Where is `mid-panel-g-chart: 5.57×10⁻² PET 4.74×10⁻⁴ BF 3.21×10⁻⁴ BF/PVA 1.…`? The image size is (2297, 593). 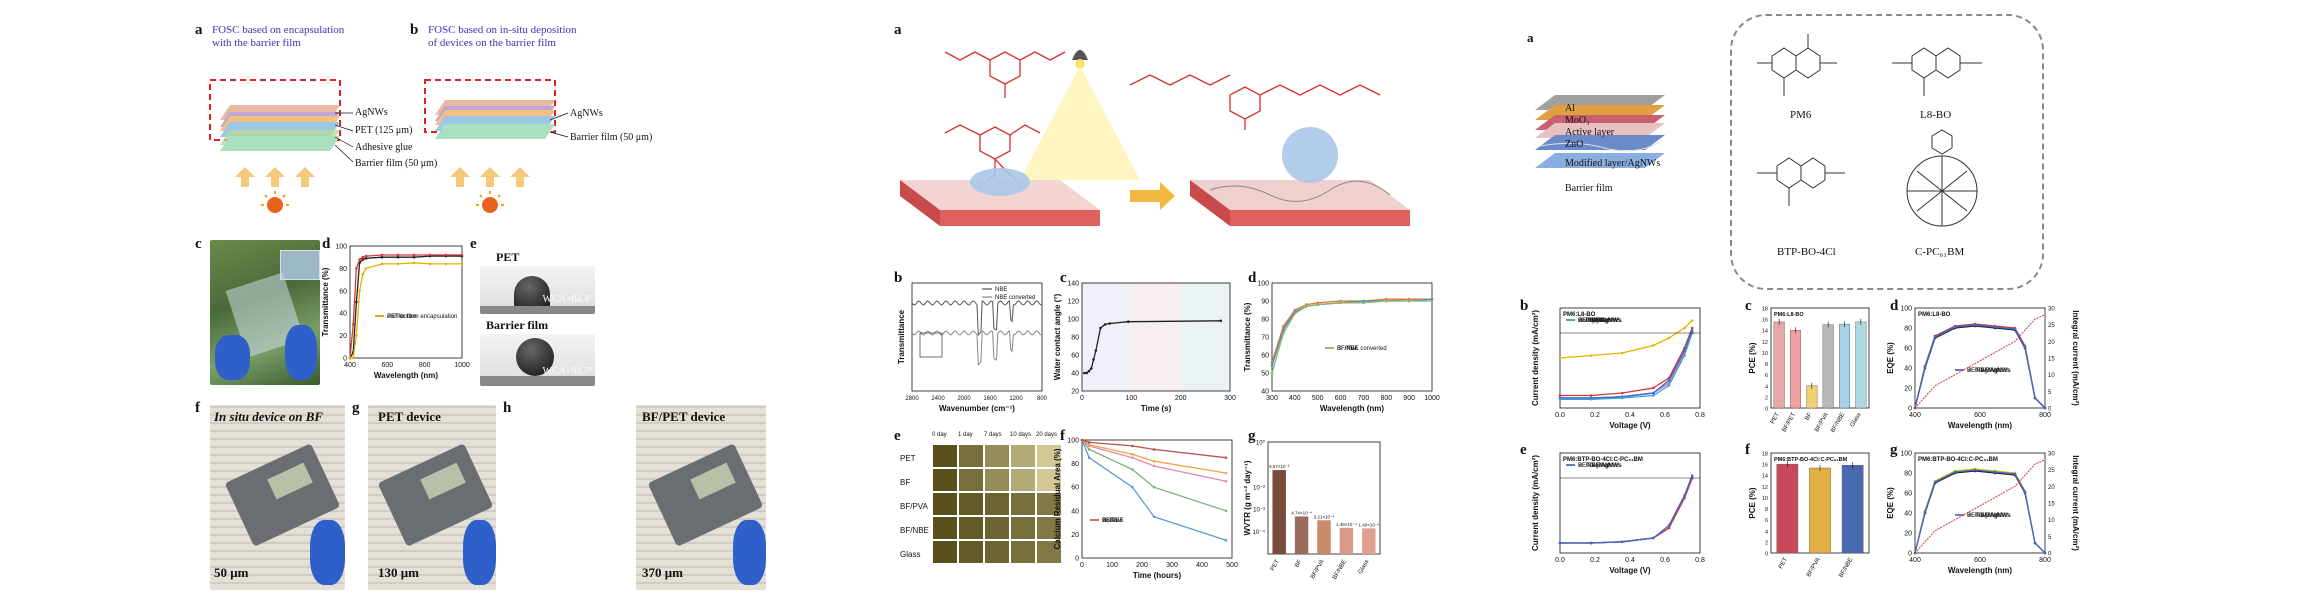
mid-panel-g-chart: 5.57×10⁻² PET 4.74×10⁻⁴ BF 3.21×10⁻⁴ BF/PVA 1.… is located at coordinates (1312, 510).